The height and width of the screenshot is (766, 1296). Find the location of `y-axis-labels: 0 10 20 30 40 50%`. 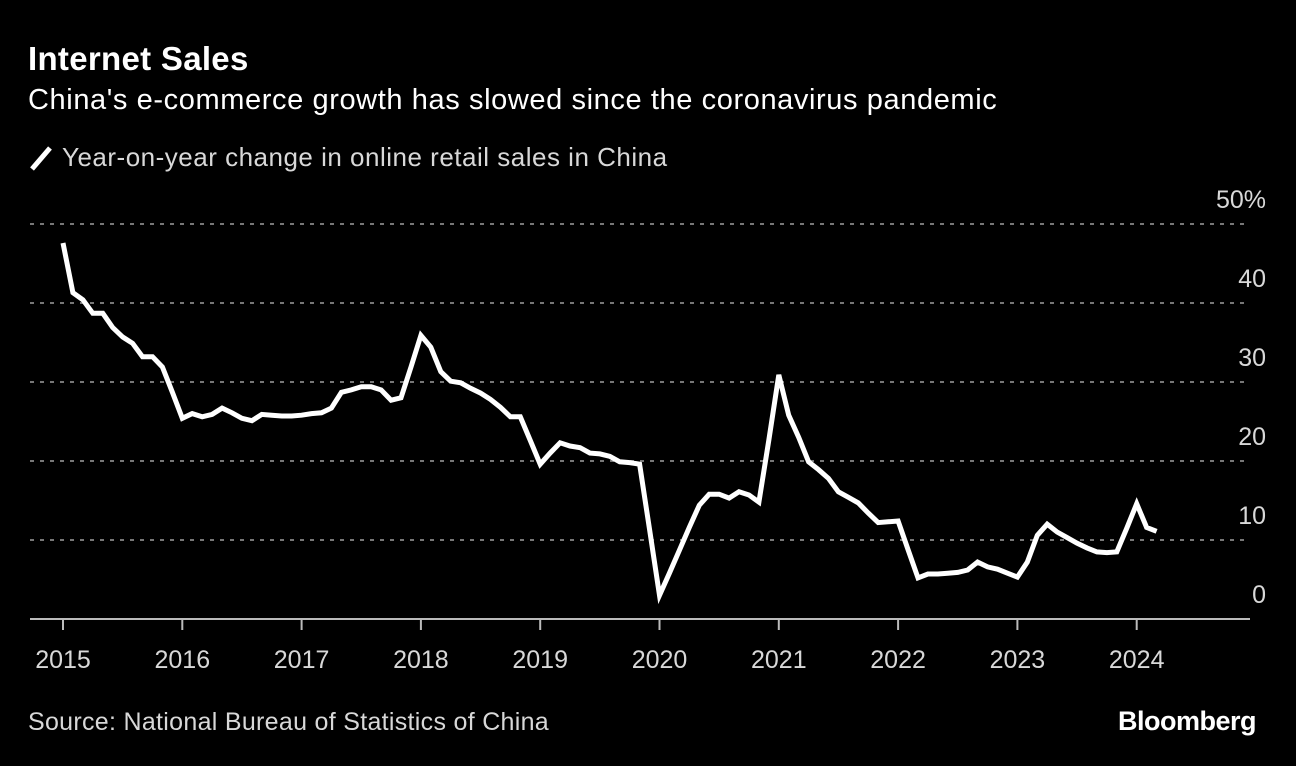

y-axis-labels: 0 10 20 30 40 50% is located at coordinates (1241, 397).